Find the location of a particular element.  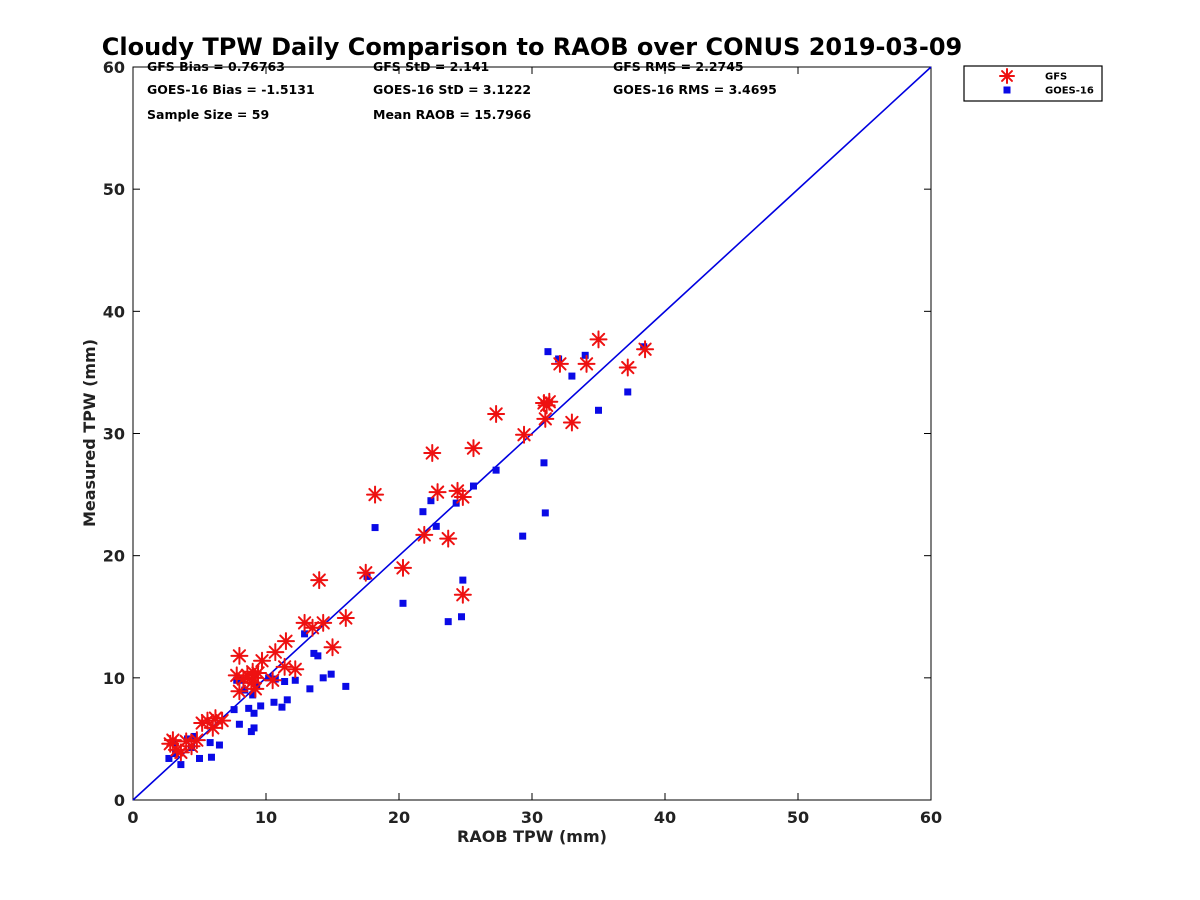

chart-legend: GFS GOES-16 is located at coordinates (1033, 83).